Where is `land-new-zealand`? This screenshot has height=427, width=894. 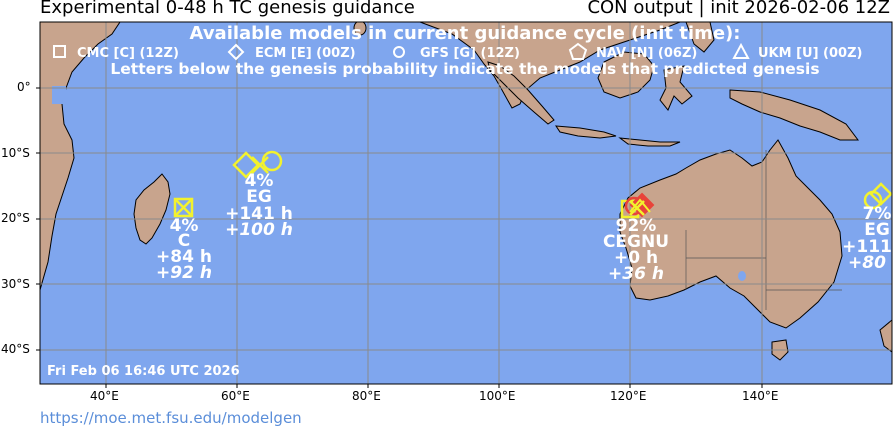
land-new-zealand is located at coordinates (885, 336).